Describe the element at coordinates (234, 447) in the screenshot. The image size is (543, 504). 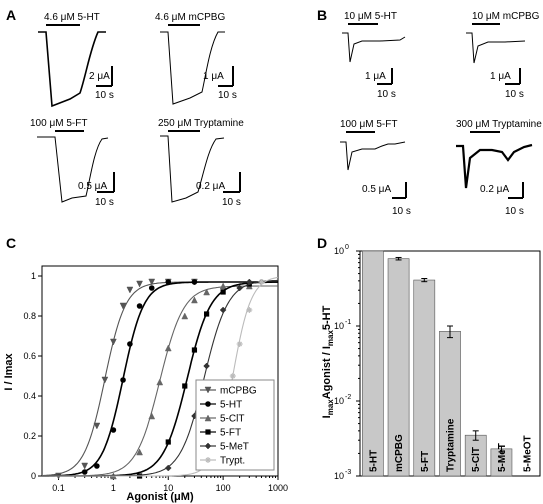
I see `legend-label: 5-MeT` at that location.